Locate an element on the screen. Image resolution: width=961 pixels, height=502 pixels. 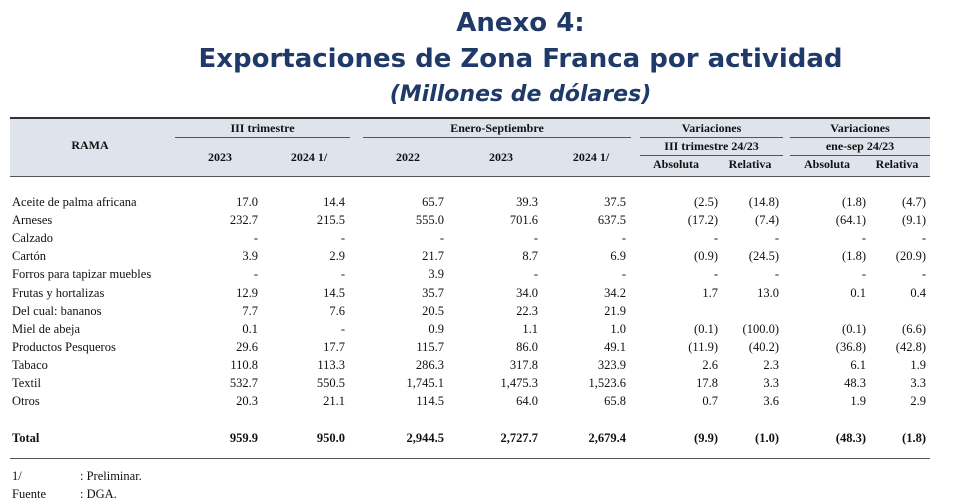
table-cell: 6.9 is located at coordinates (618, 256).